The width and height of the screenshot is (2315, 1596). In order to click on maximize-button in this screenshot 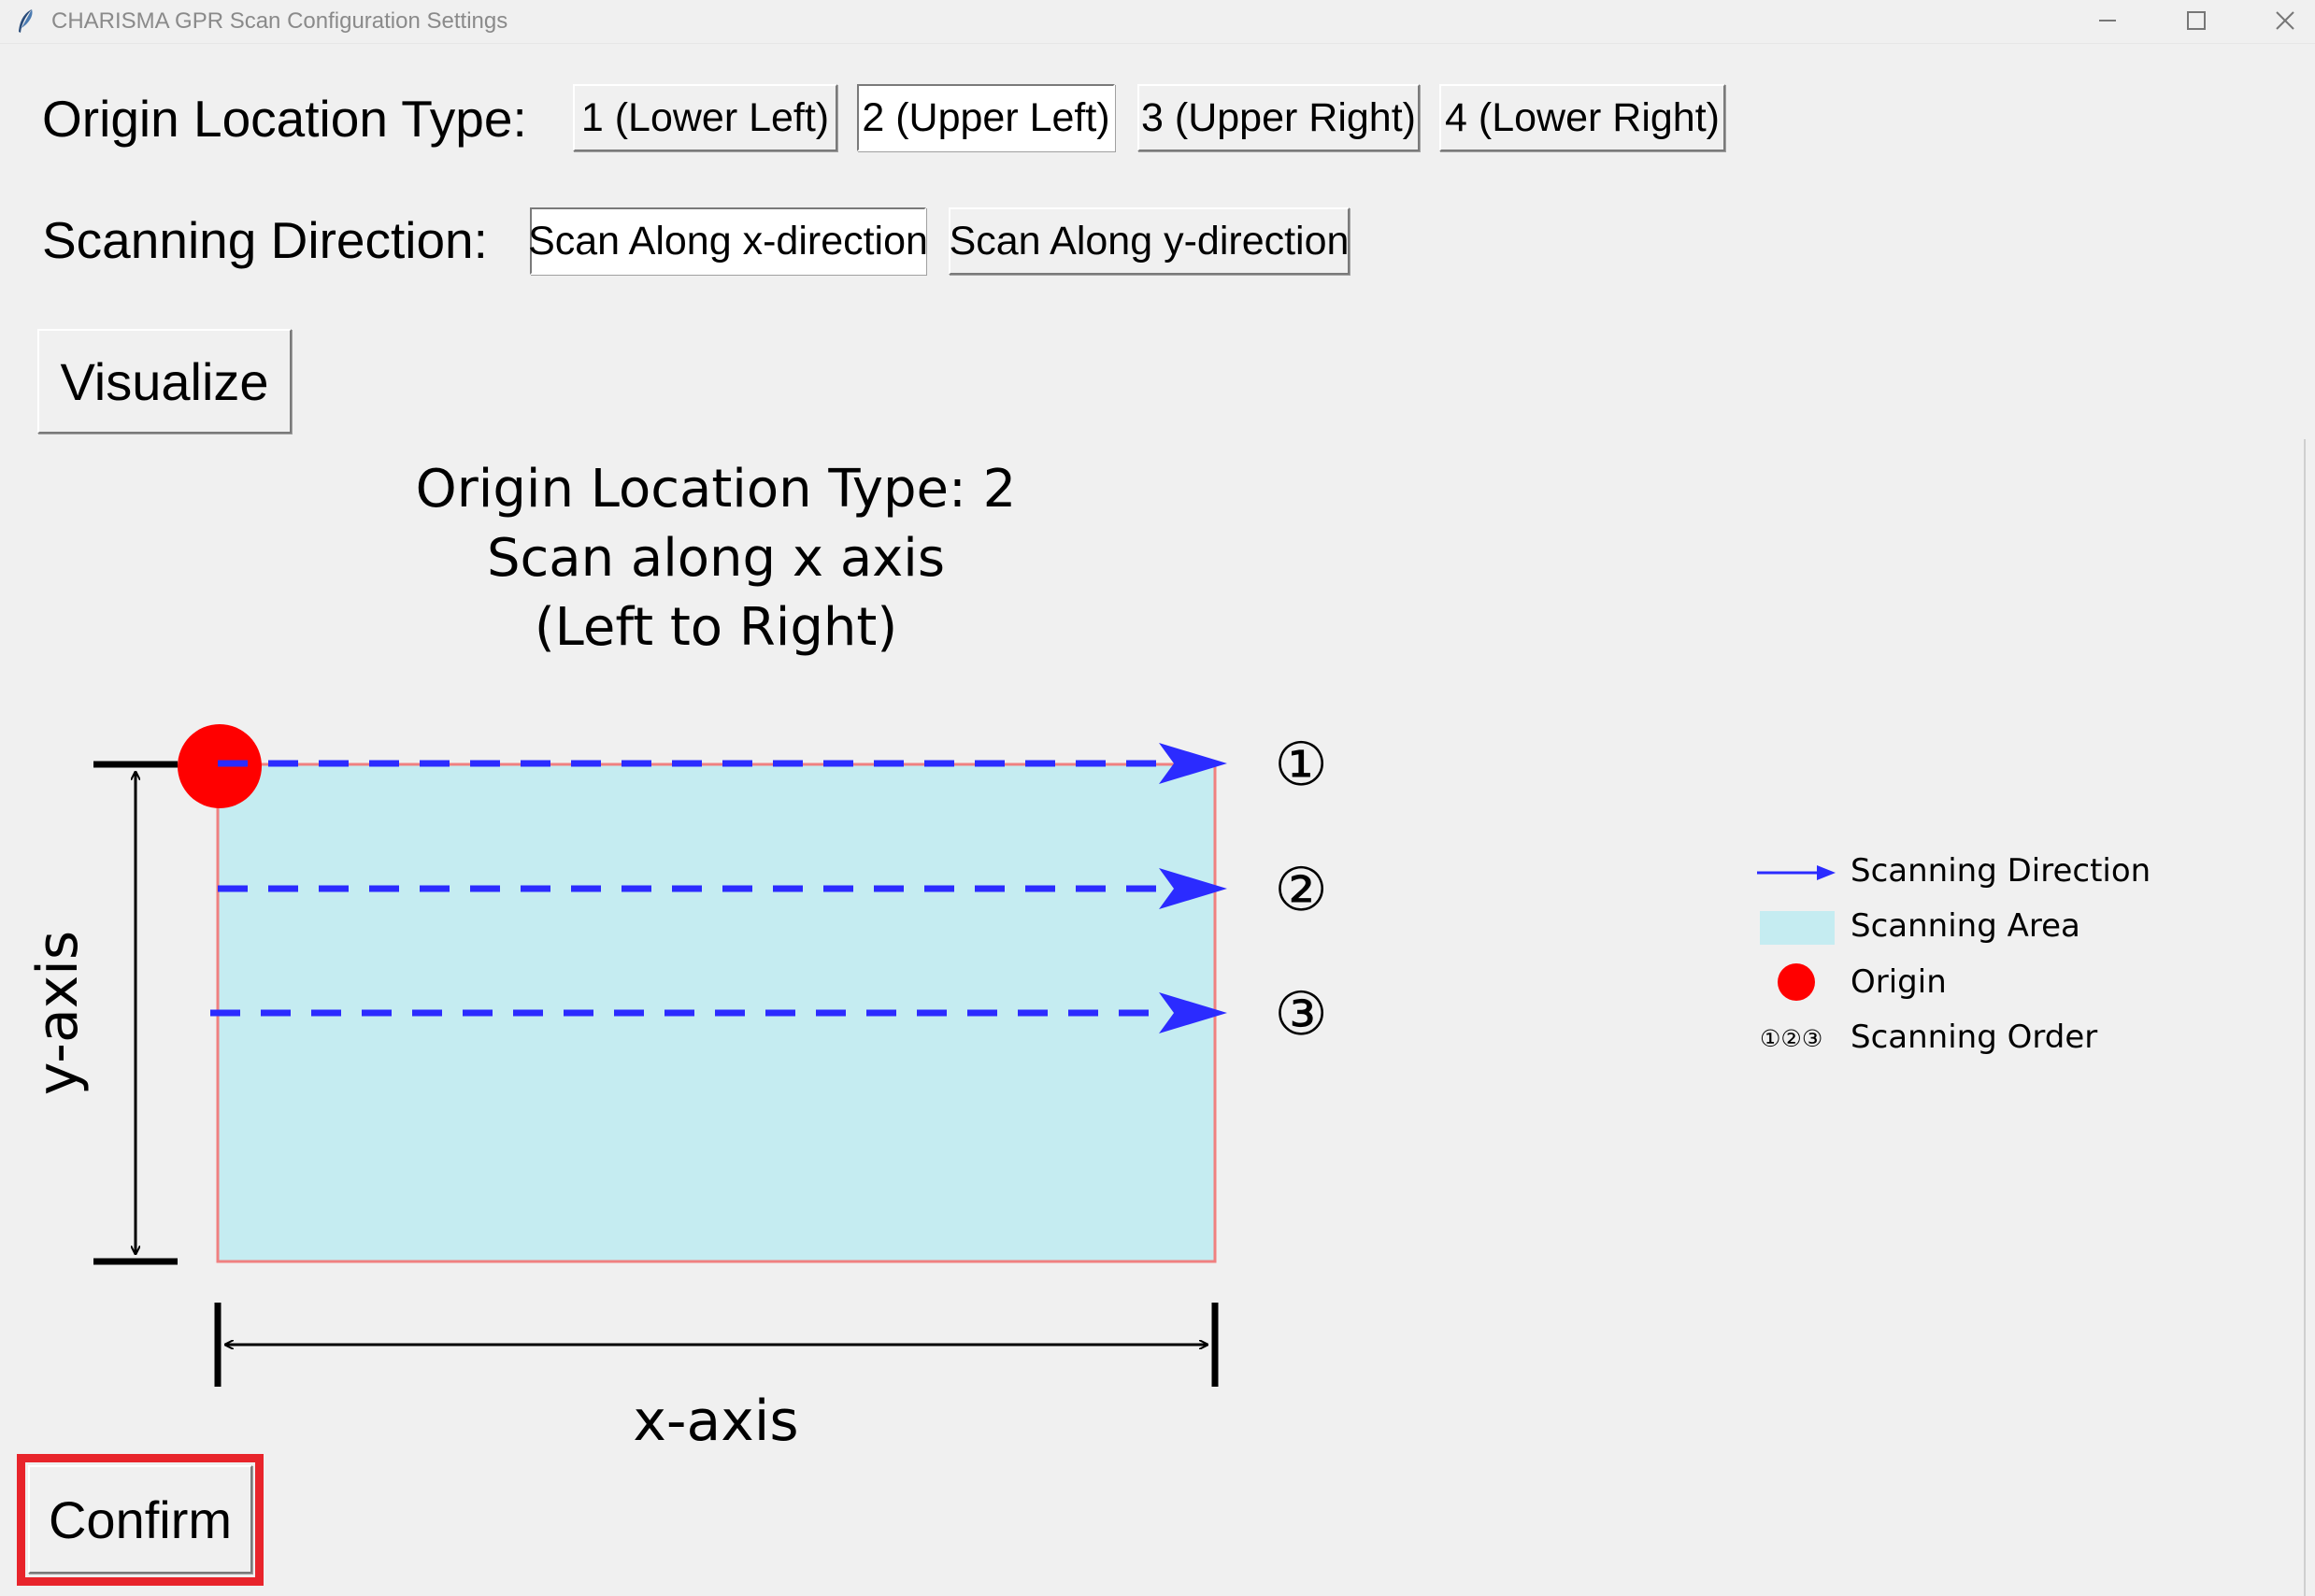, I will do `click(2196, 20)`.